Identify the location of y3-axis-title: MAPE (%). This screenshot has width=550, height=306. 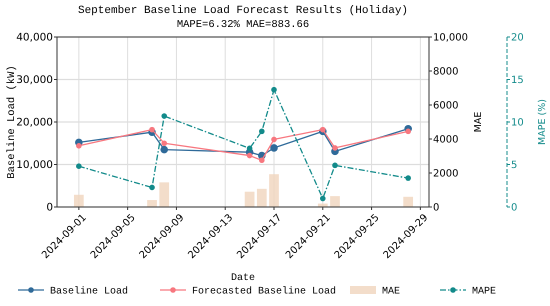
(542, 122).